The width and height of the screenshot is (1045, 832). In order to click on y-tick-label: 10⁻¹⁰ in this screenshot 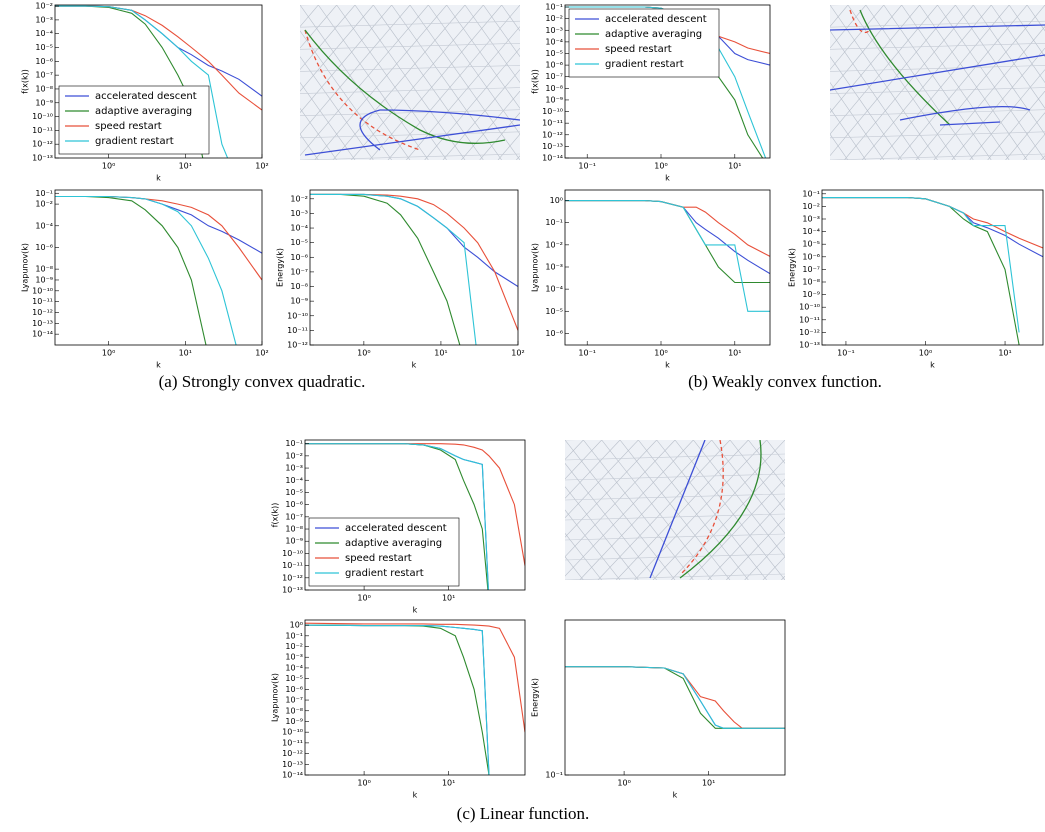, I will do `click(809, 307)`.